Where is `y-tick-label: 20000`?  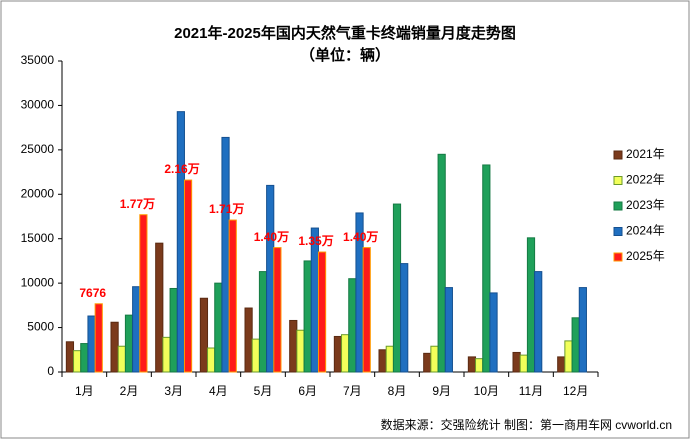
y-tick-label: 20000 is located at coordinates (38, 193).